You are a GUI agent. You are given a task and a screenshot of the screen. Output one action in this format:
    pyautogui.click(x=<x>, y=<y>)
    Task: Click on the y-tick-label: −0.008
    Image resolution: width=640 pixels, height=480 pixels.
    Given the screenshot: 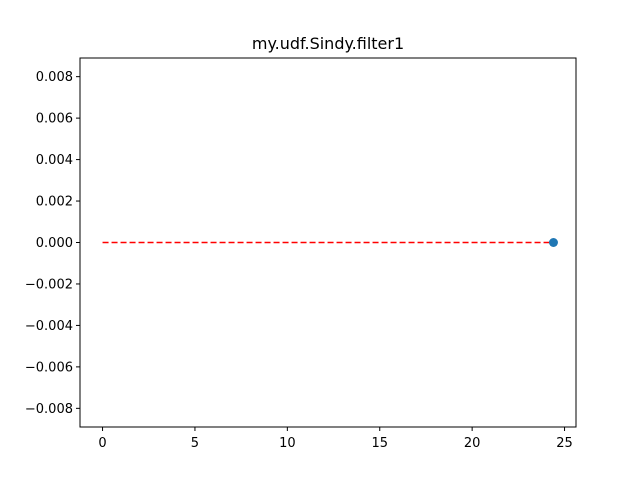 What is the action you would take?
    pyautogui.click(x=49, y=409)
    